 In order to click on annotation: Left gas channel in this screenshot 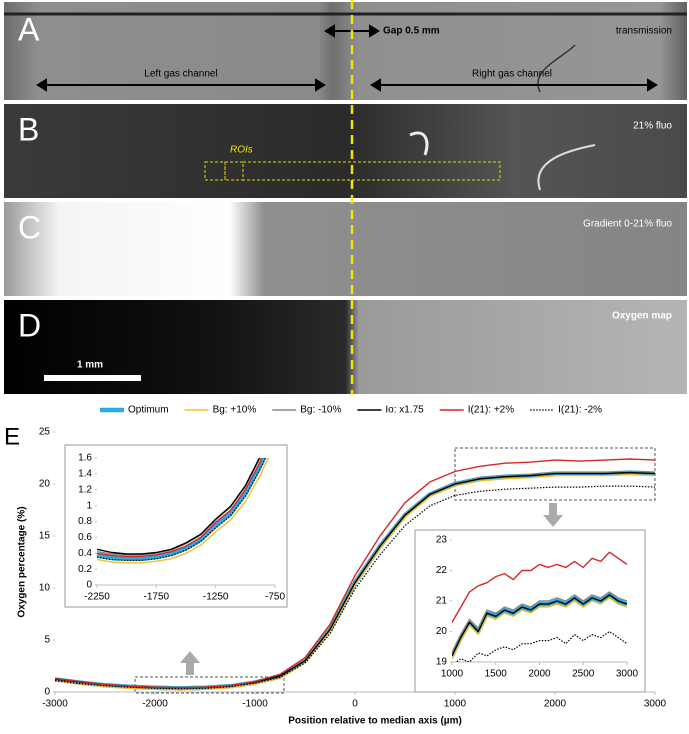, I will do `click(180, 74)`.